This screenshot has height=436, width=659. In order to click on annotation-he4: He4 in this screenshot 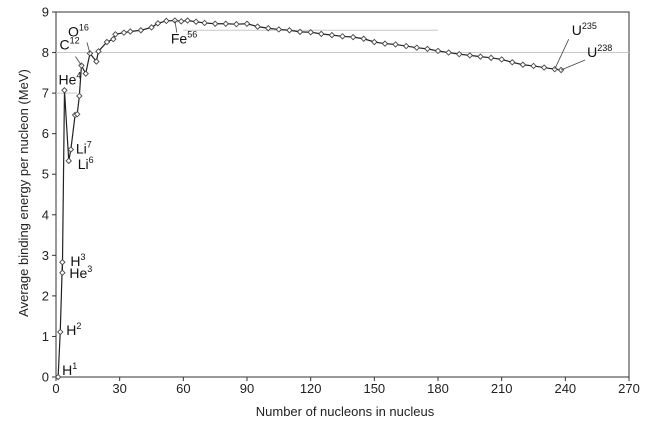, I will do `click(69, 78)`.